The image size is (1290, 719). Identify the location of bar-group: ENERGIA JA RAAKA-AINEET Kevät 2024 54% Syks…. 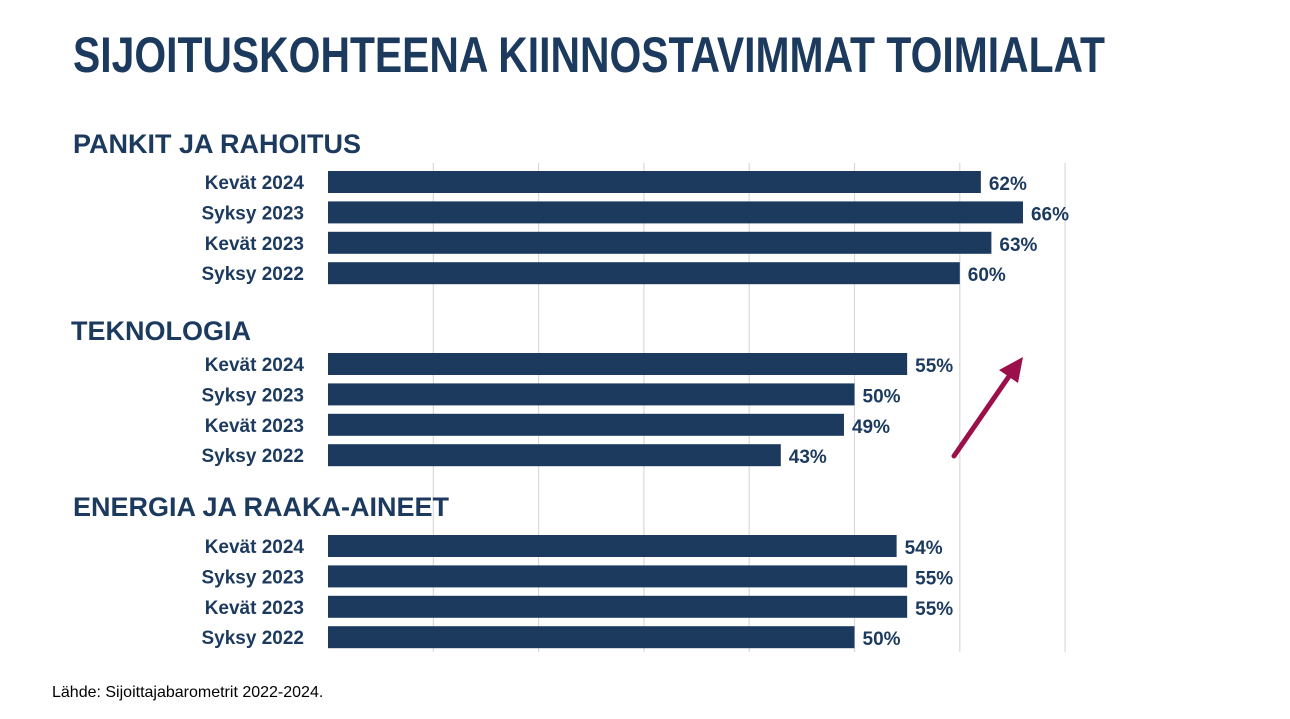
(513, 571).